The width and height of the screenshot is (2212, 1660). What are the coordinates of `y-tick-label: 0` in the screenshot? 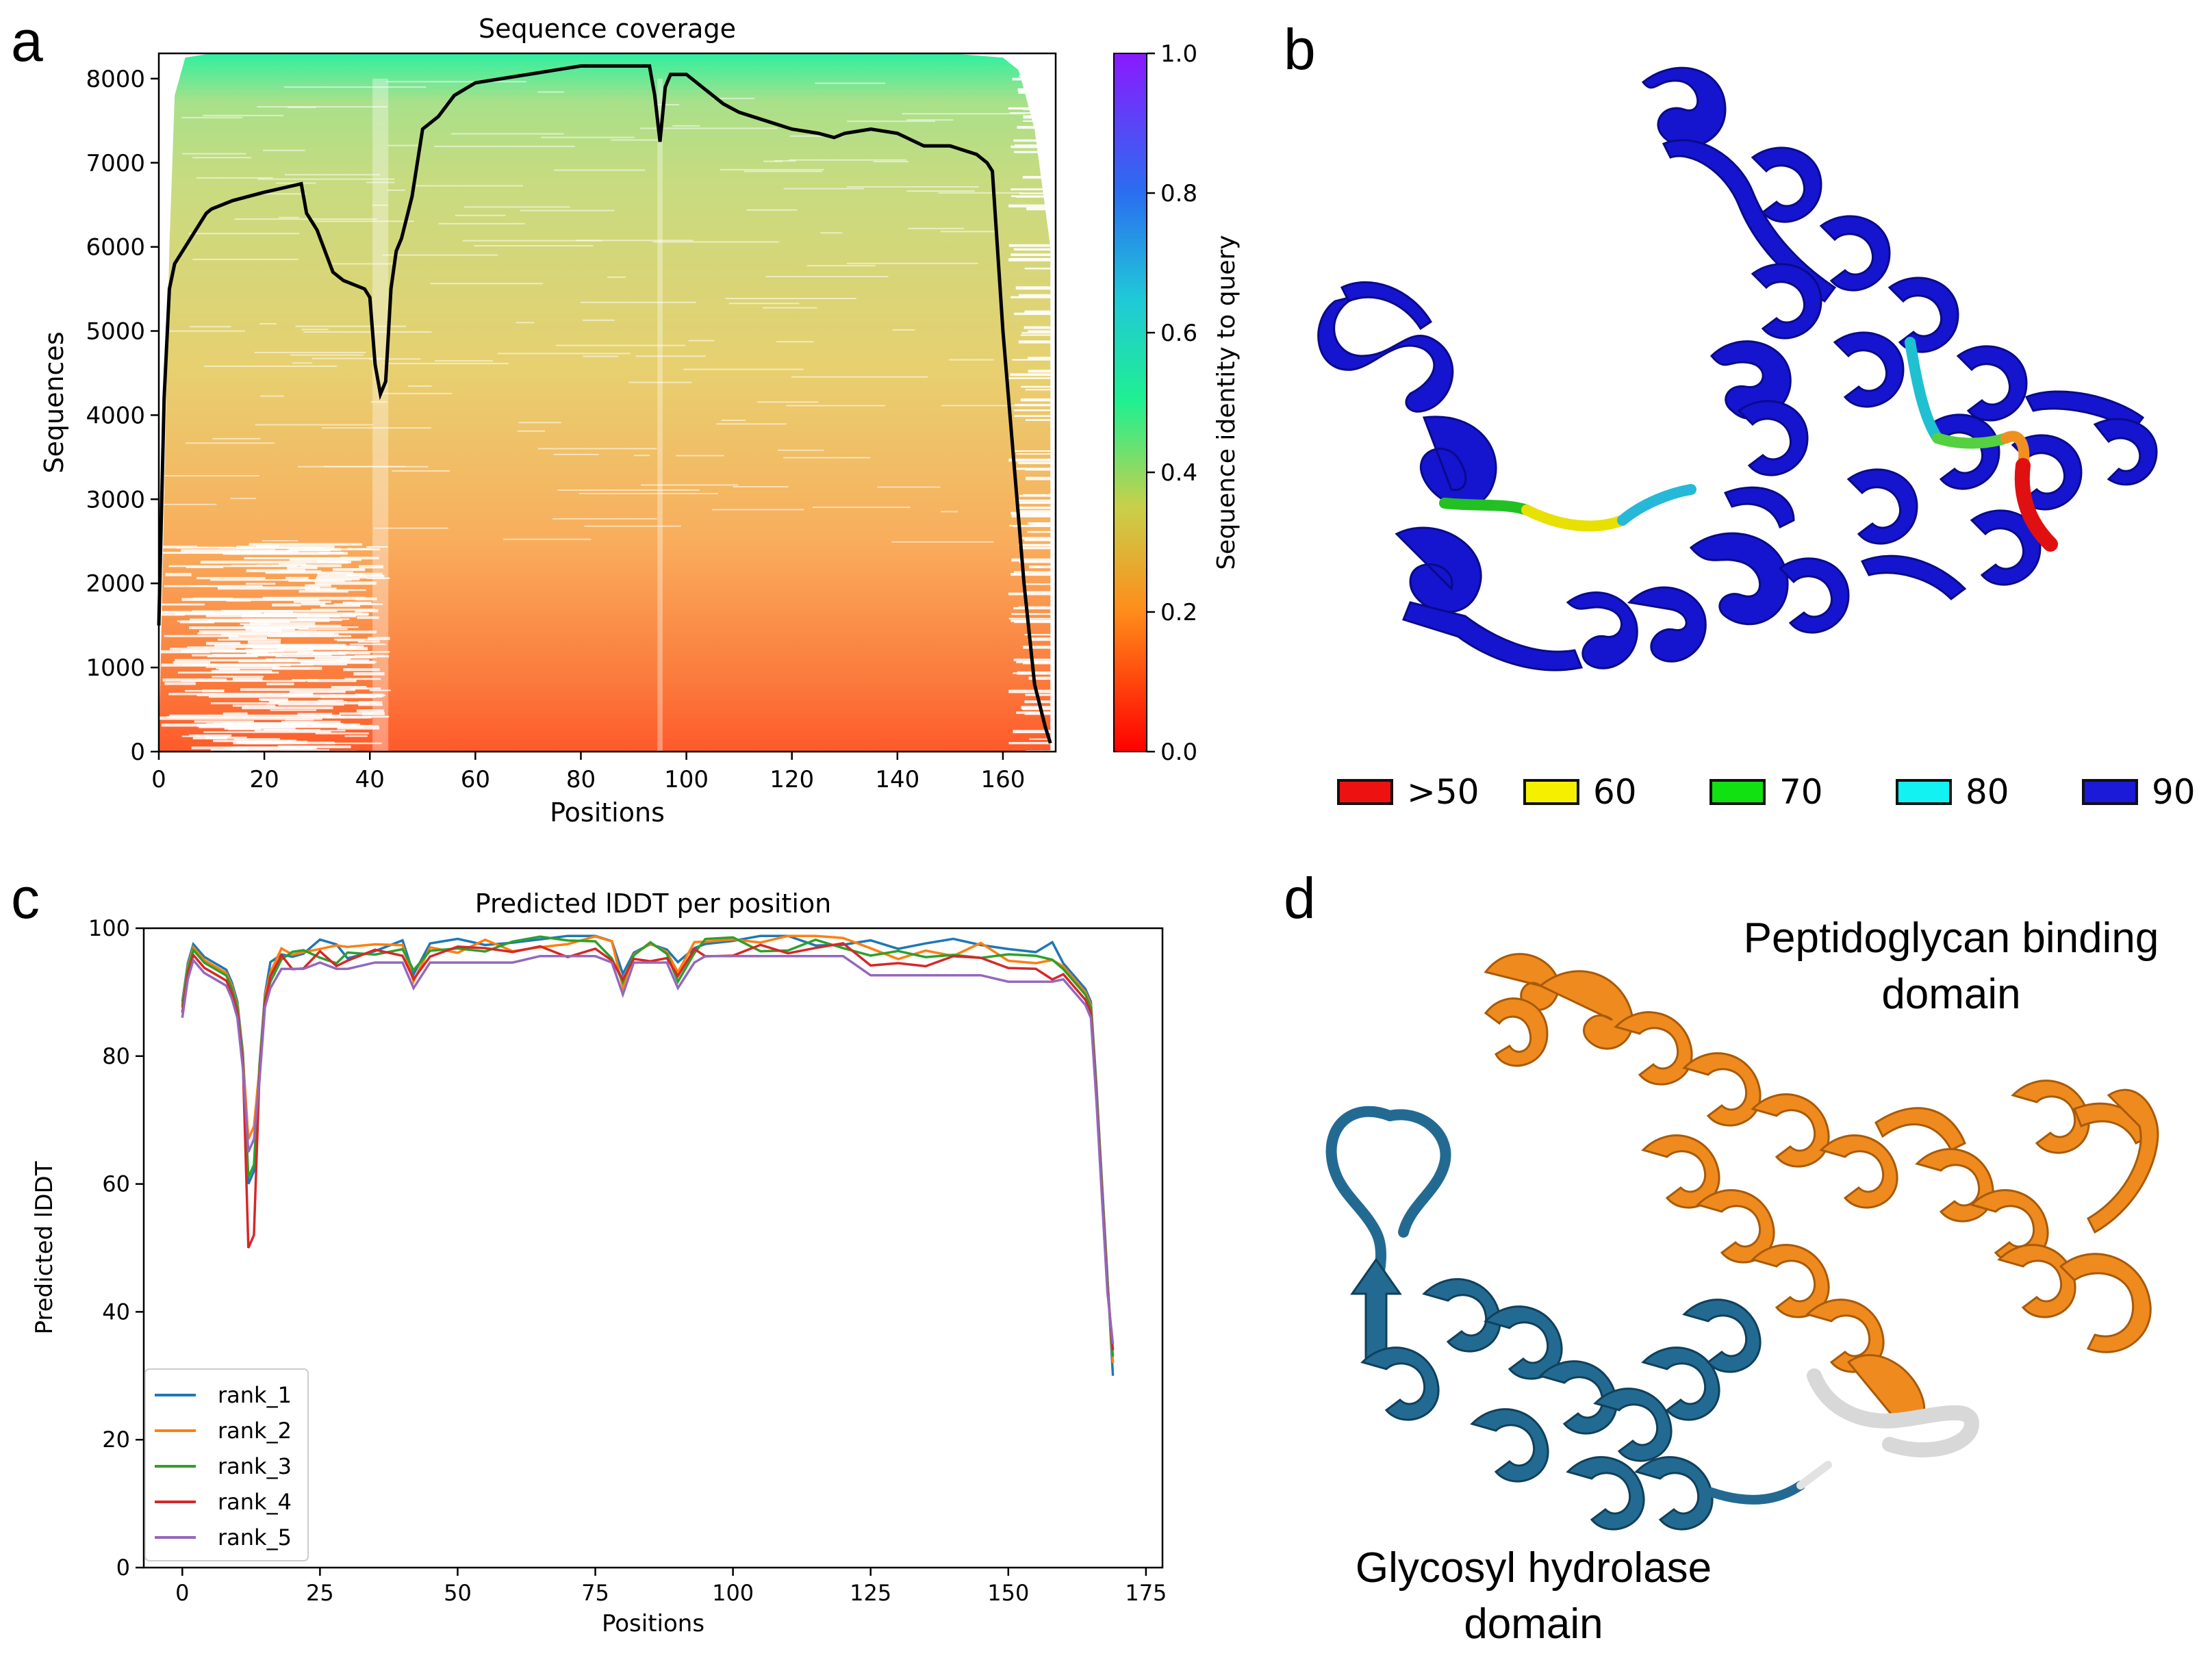 It's located at (137, 752).